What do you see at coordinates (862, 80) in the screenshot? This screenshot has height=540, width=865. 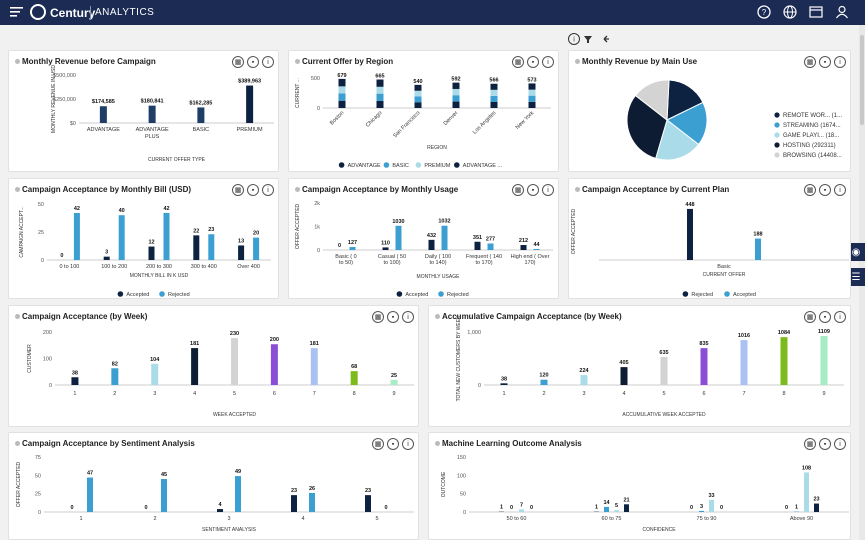 I see `scrollbar-thumb` at bounding box center [862, 80].